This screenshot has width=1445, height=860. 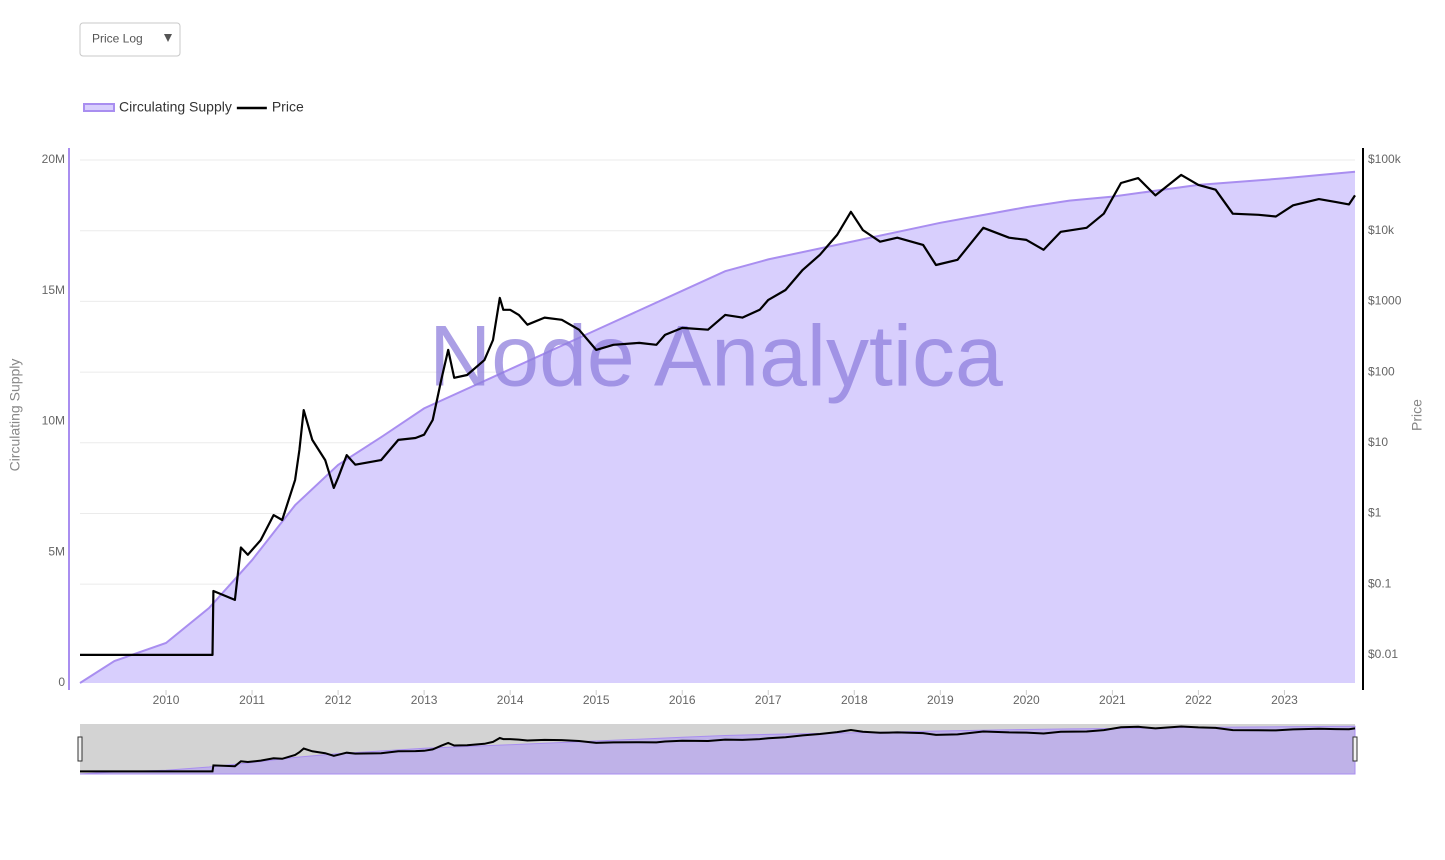 What do you see at coordinates (53, 290) in the screenshot?
I see `y-tick-label: 15M` at bounding box center [53, 290].